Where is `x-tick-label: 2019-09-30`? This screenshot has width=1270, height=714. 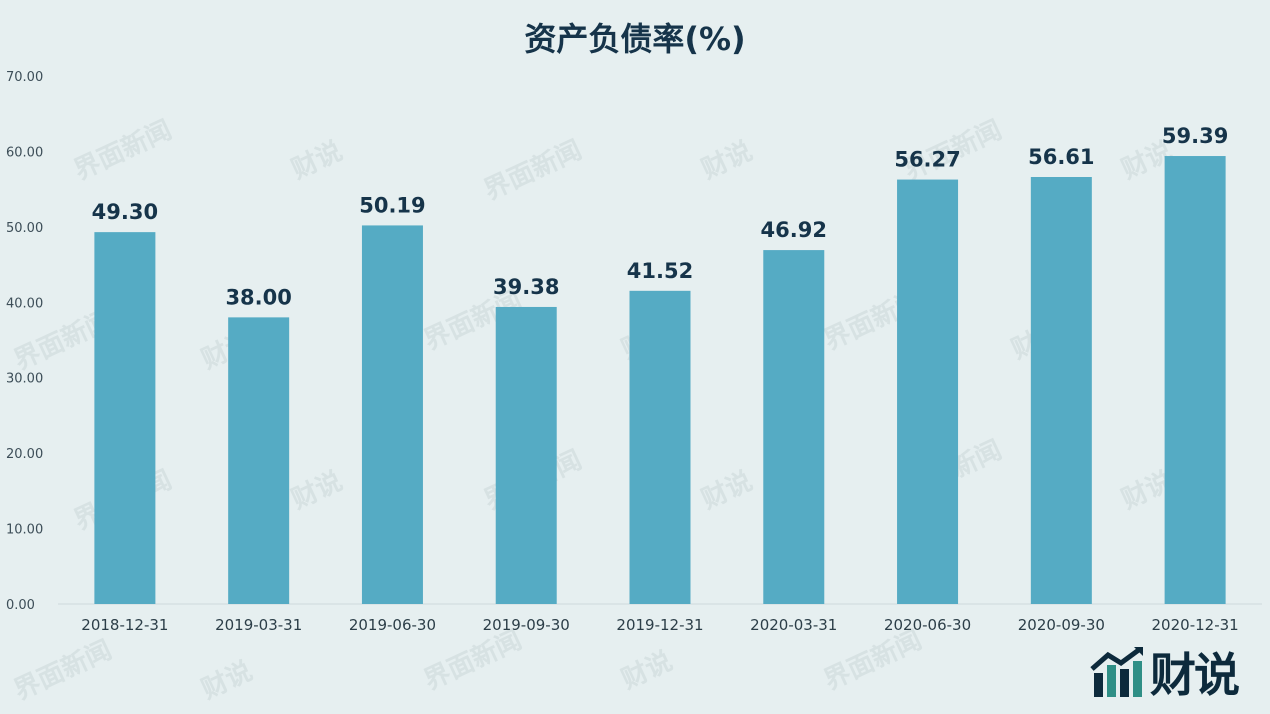
x-tick-label: 2019-09-30 is located at coordinates (526, 625).